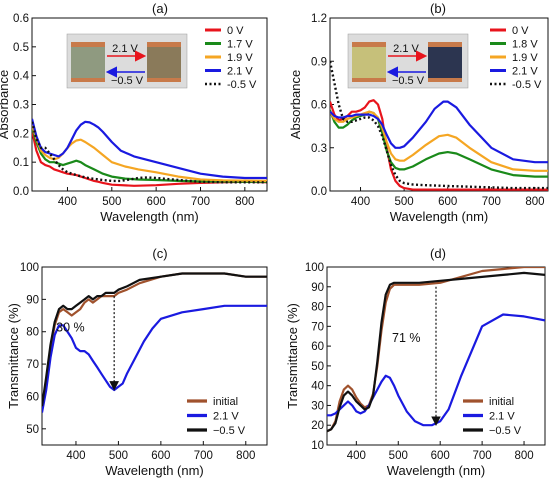 This screenshot has height=483, width=550. I want to click on plot-frame, so click(436, 356).